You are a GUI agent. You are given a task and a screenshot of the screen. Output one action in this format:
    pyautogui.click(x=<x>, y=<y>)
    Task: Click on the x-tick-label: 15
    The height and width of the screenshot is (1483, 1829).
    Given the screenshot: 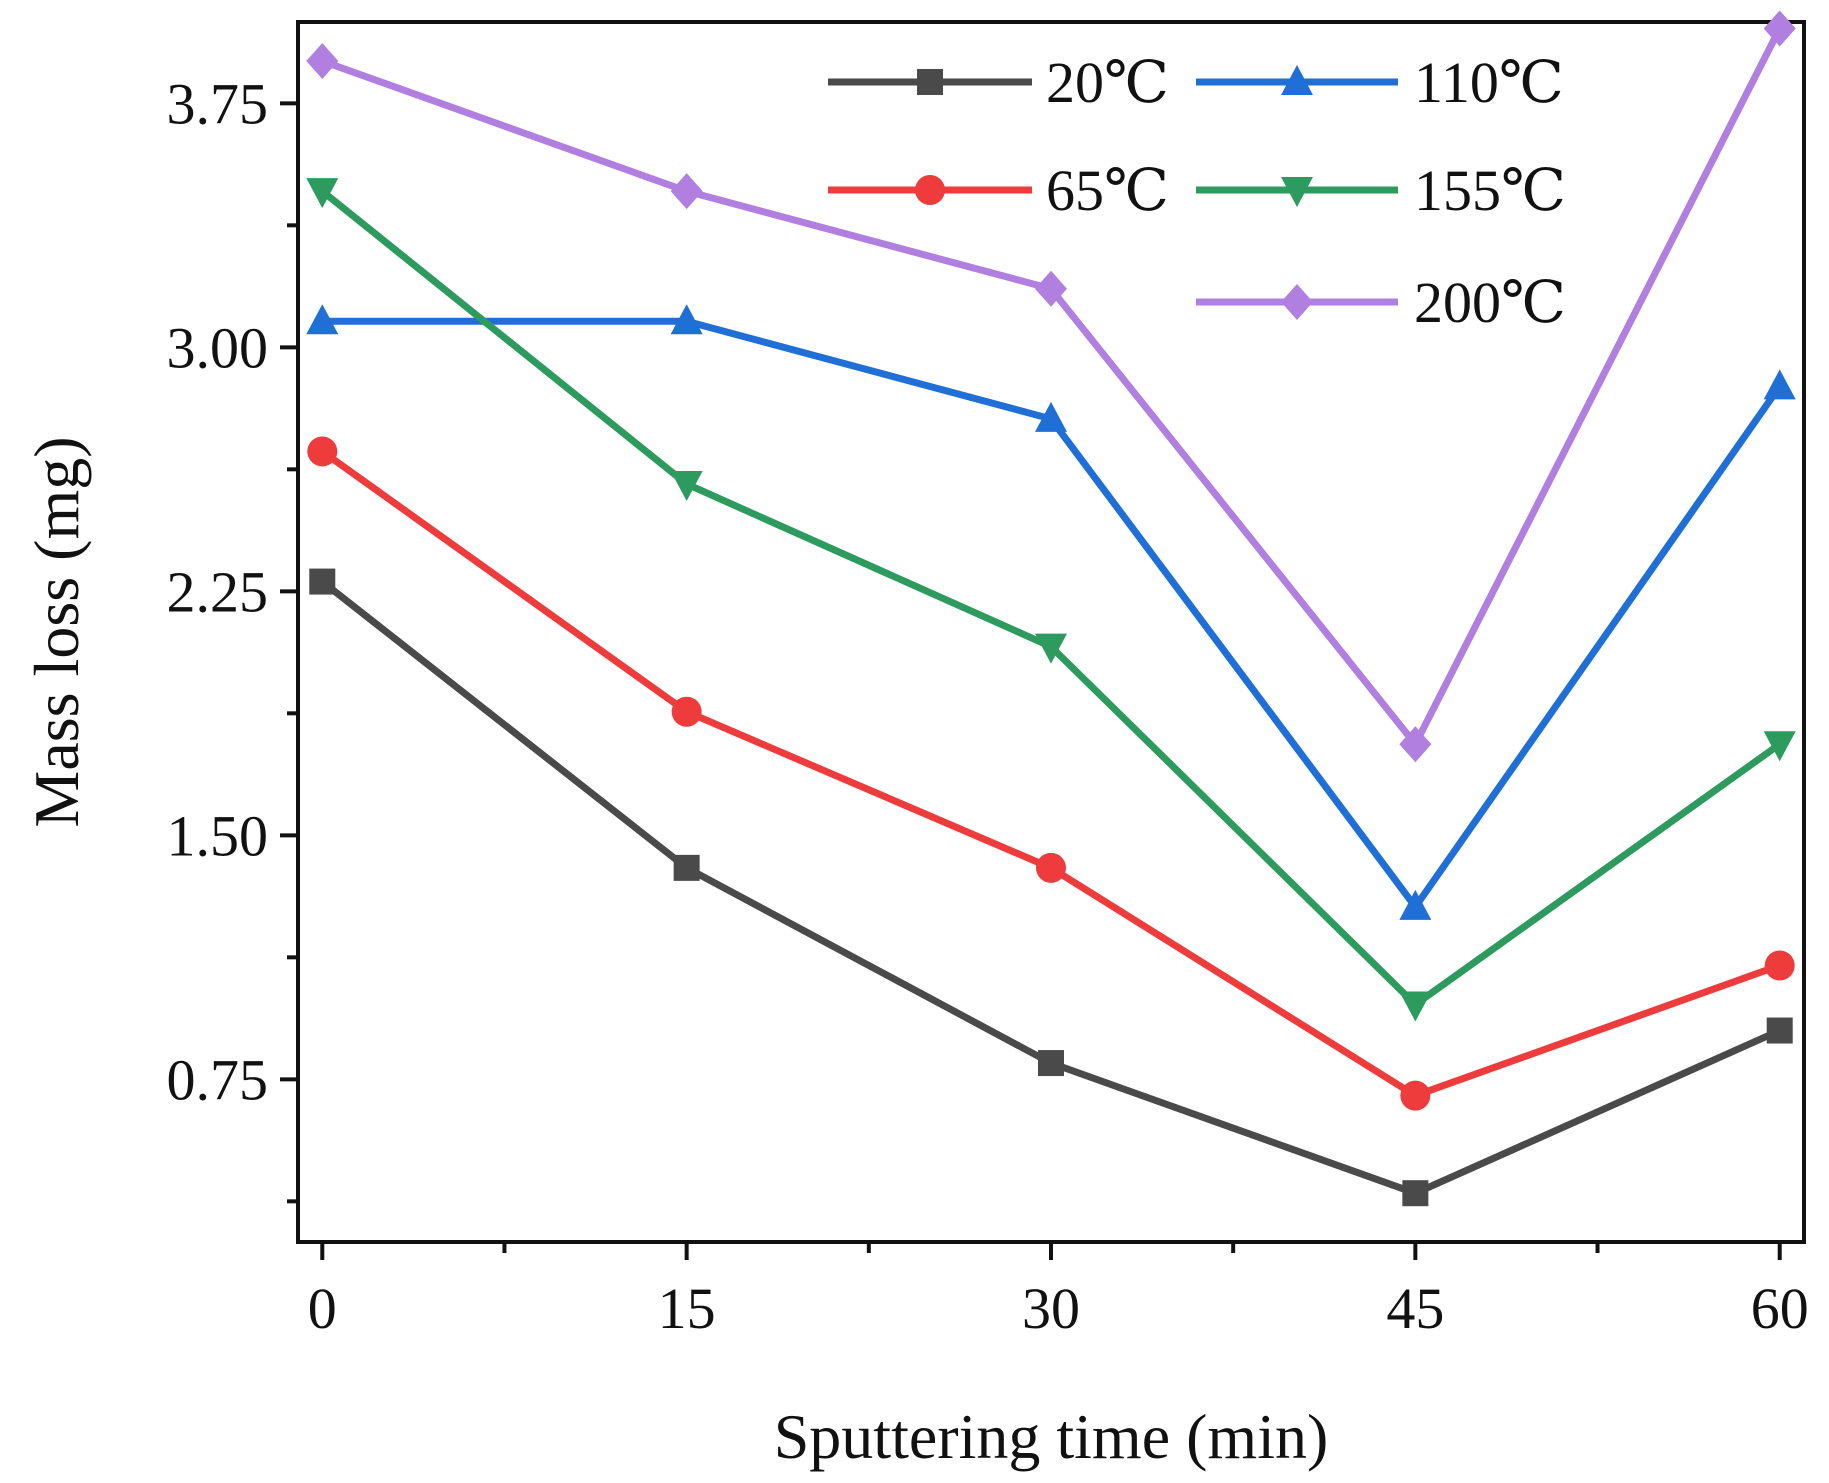 What is the action you would take?
    pyautogui.click(x=687, y=1308)
    